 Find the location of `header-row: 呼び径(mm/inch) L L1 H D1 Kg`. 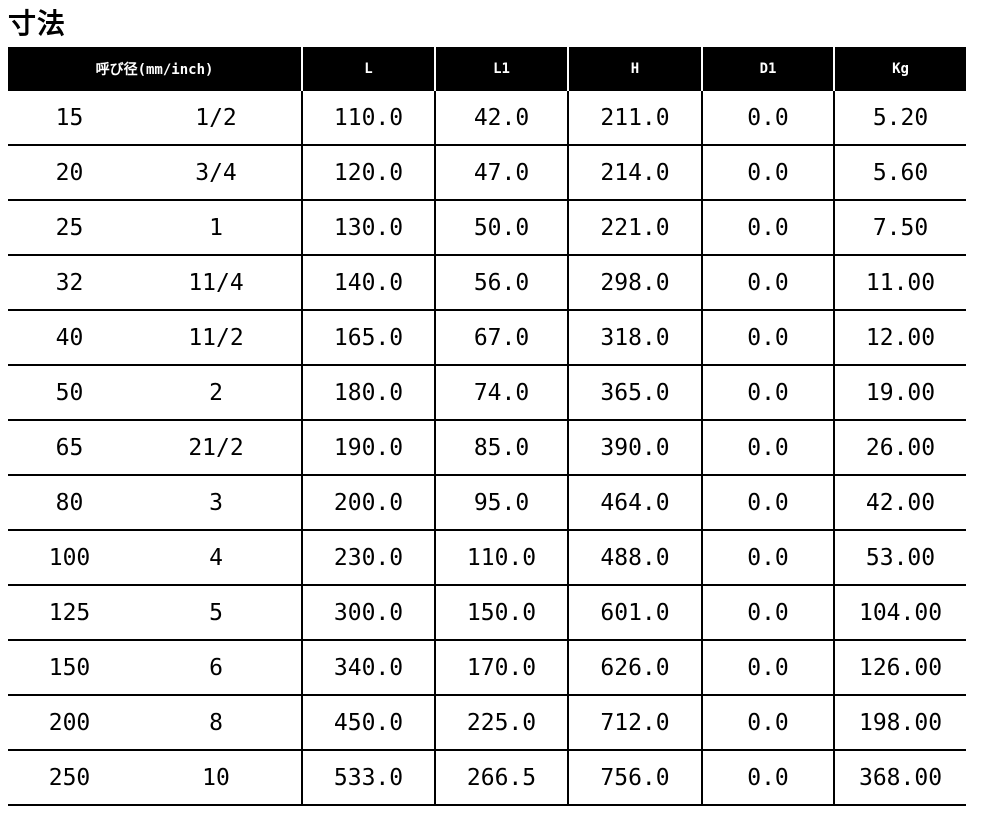

header-row: 呼び径(mm/inch) L L1 H D1 Kg is located at coordinates (487, 69).